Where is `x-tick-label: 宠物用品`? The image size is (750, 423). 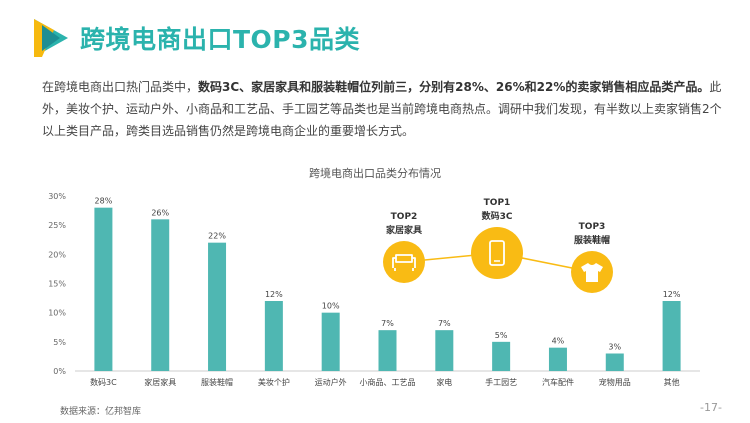 x-tick-label: 宠物用品 is located at coordinates (615, 382).